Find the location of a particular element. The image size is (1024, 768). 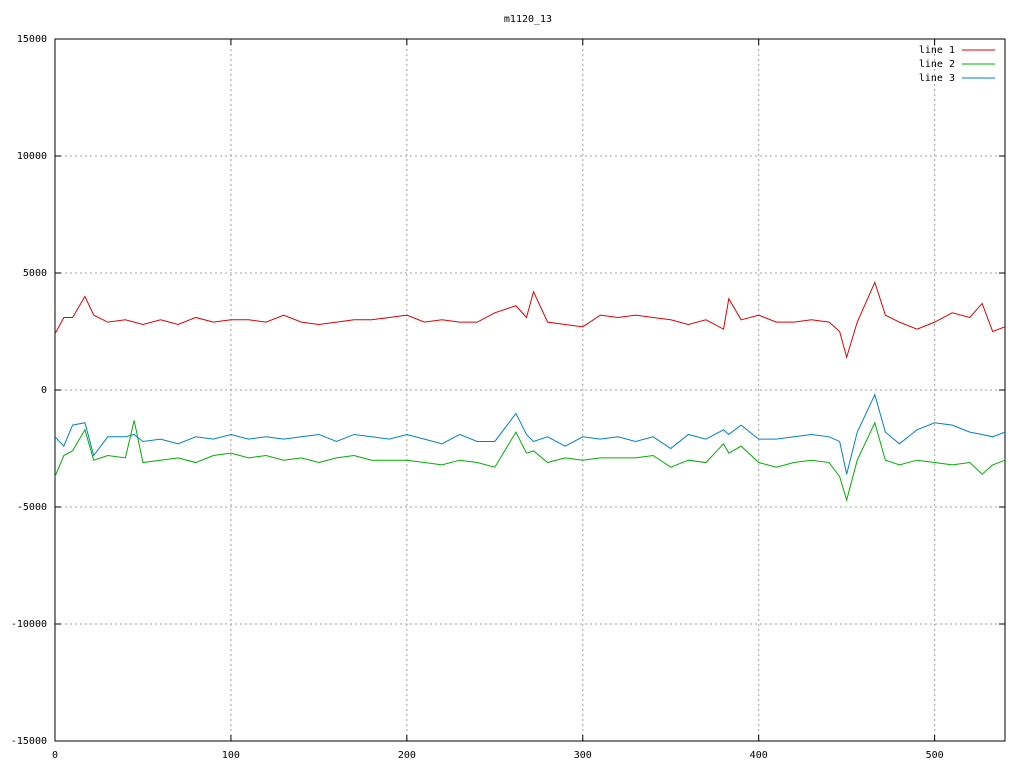

x-tick-label: 500 is located at coordinates (935, 755).